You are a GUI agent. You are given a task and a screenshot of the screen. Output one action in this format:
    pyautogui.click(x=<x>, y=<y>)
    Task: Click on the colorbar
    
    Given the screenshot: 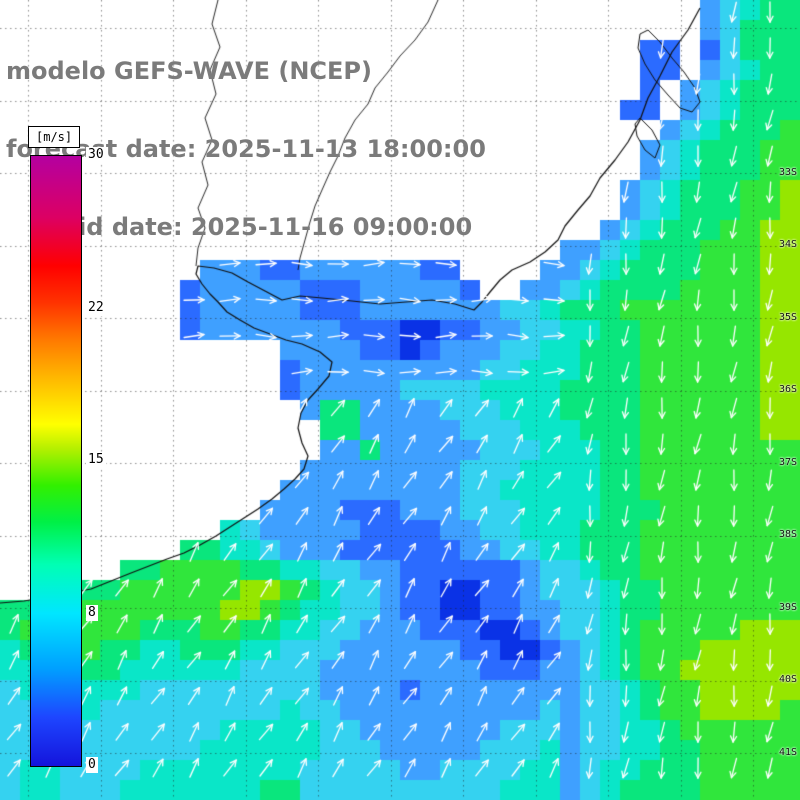 What is the action you would take?
    pyautogui.click(x=56, y=461)
    